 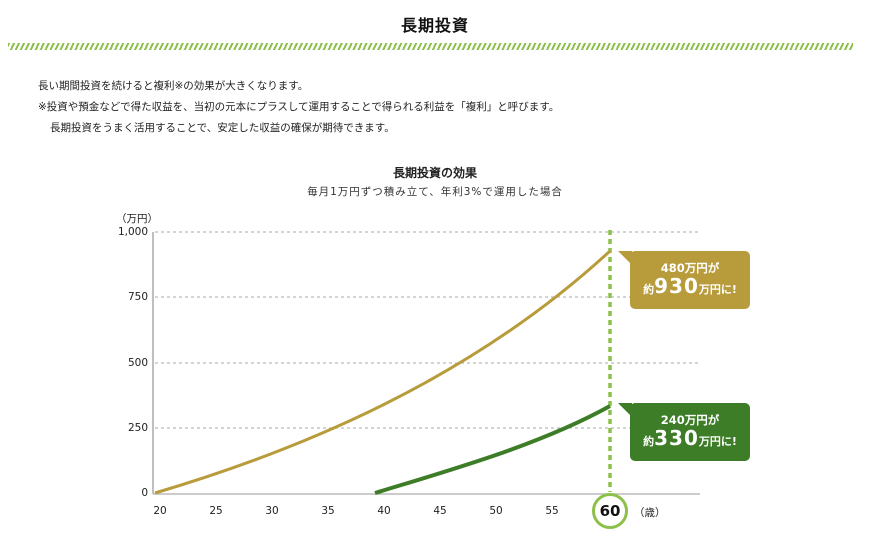 I want to click on callout-principal: 240万円が, so click(x=690, y=420).